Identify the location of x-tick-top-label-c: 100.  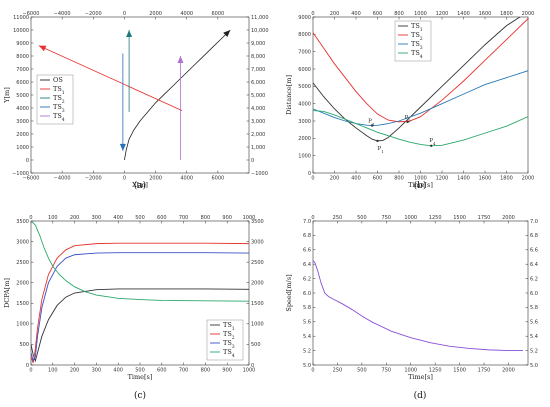
(53, 218).